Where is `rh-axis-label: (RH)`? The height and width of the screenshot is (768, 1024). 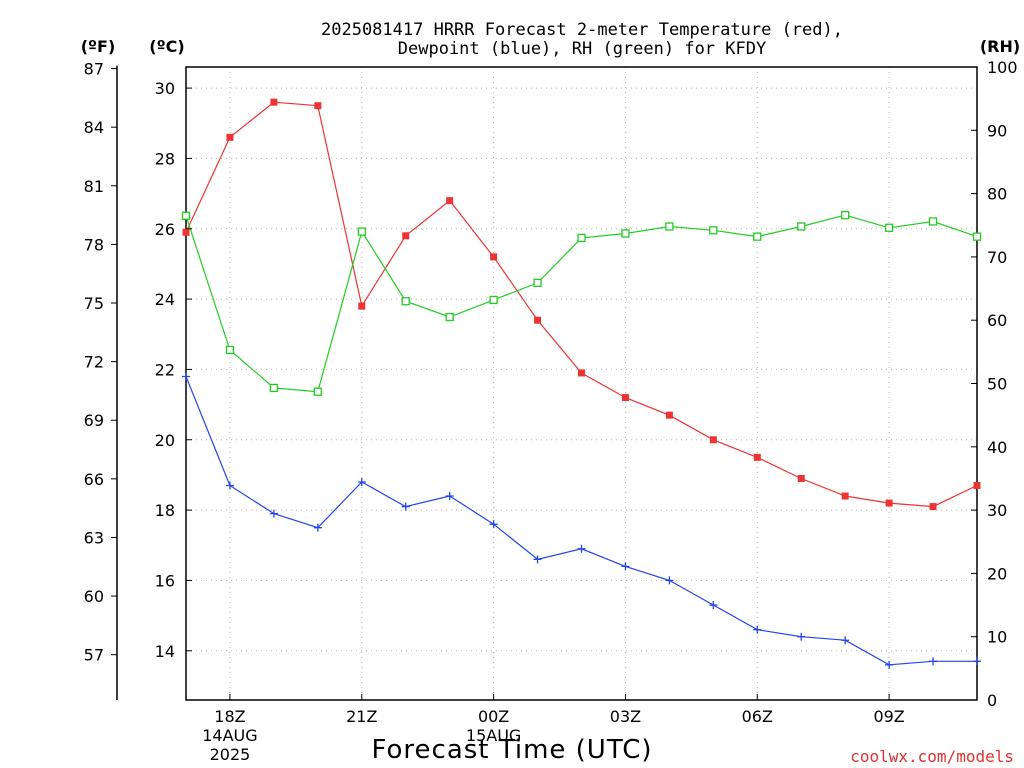 rh-axis-label: (RH) is located at coordinates (1000, 46).